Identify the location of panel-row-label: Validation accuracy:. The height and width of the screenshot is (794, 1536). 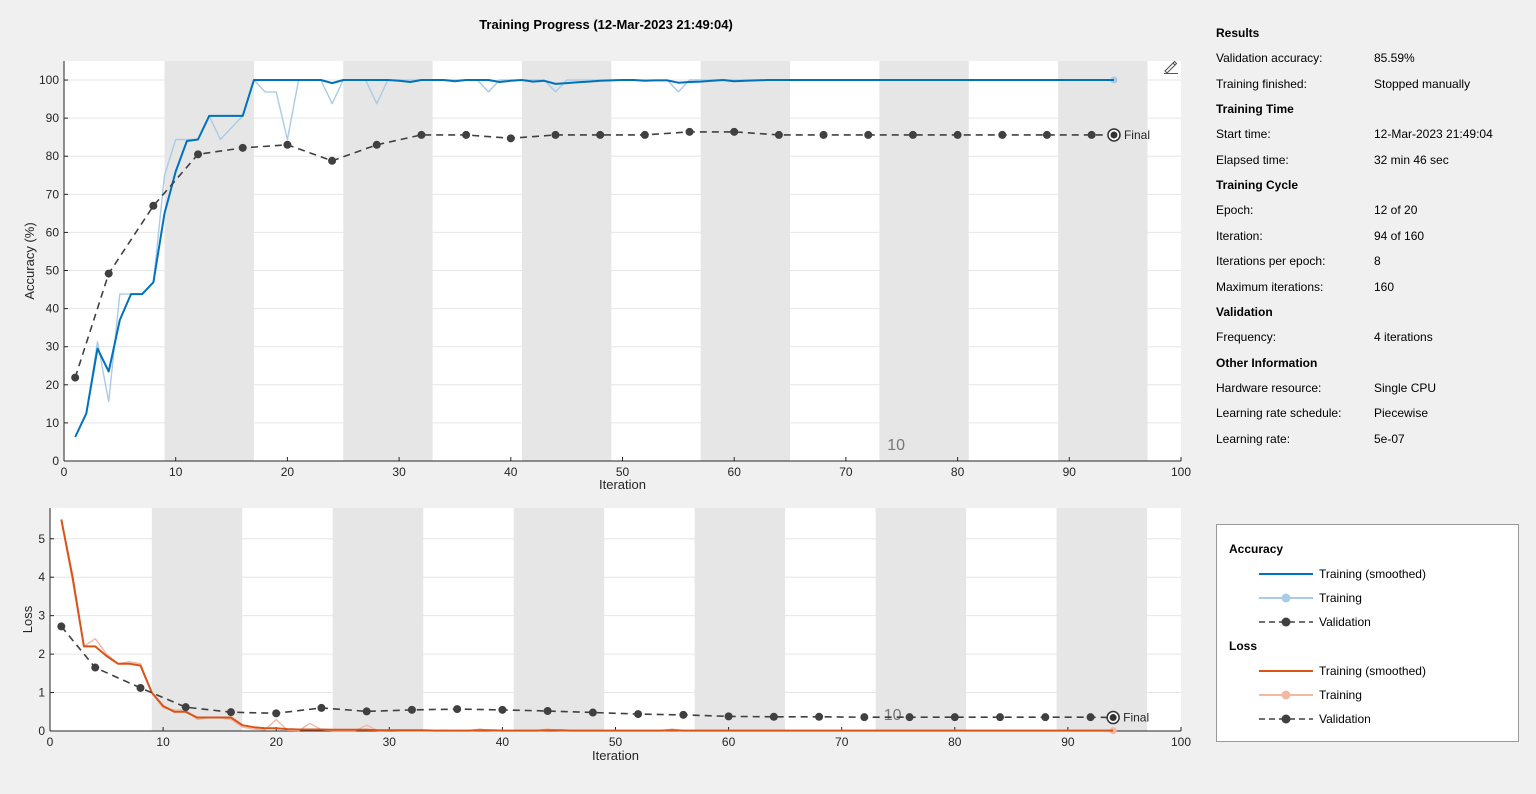
(1269, 58).